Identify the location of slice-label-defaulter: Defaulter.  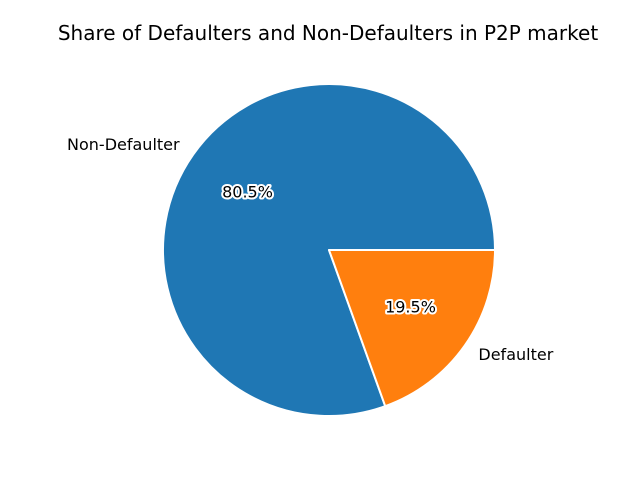
(515, 354).